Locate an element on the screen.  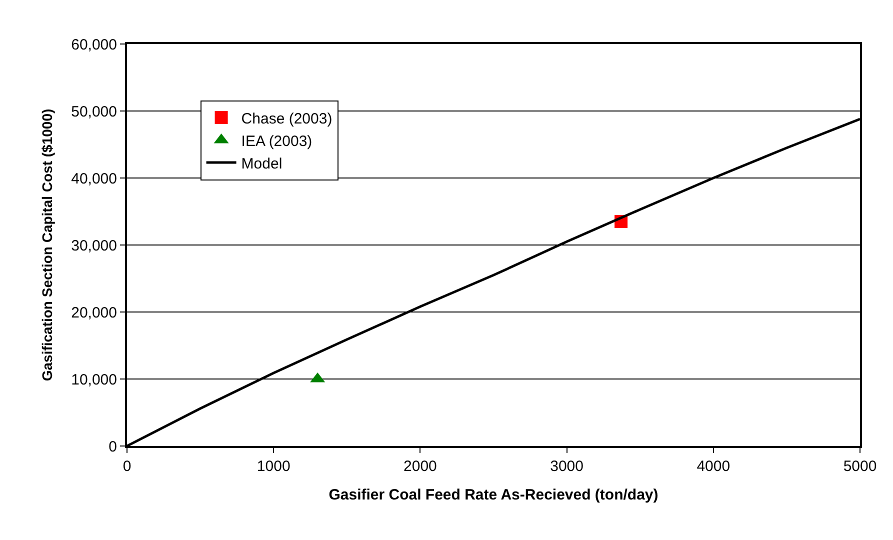
x-axis-title: Gasifier Coal Feed Rate As-Recieved (ton/day) is located at coordinates (493, 495).